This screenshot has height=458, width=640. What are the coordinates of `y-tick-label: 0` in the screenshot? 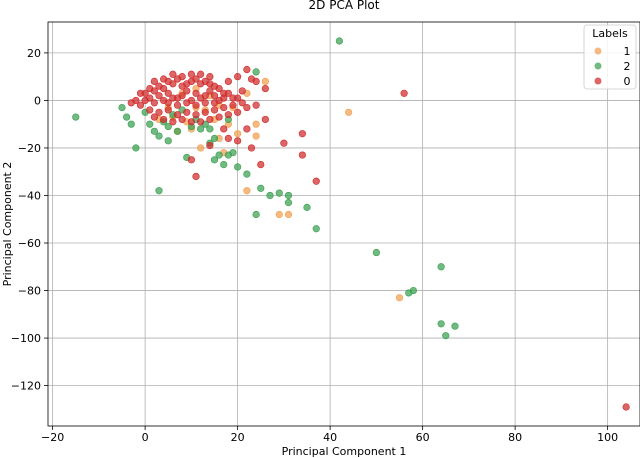 It's located at (37, 100).